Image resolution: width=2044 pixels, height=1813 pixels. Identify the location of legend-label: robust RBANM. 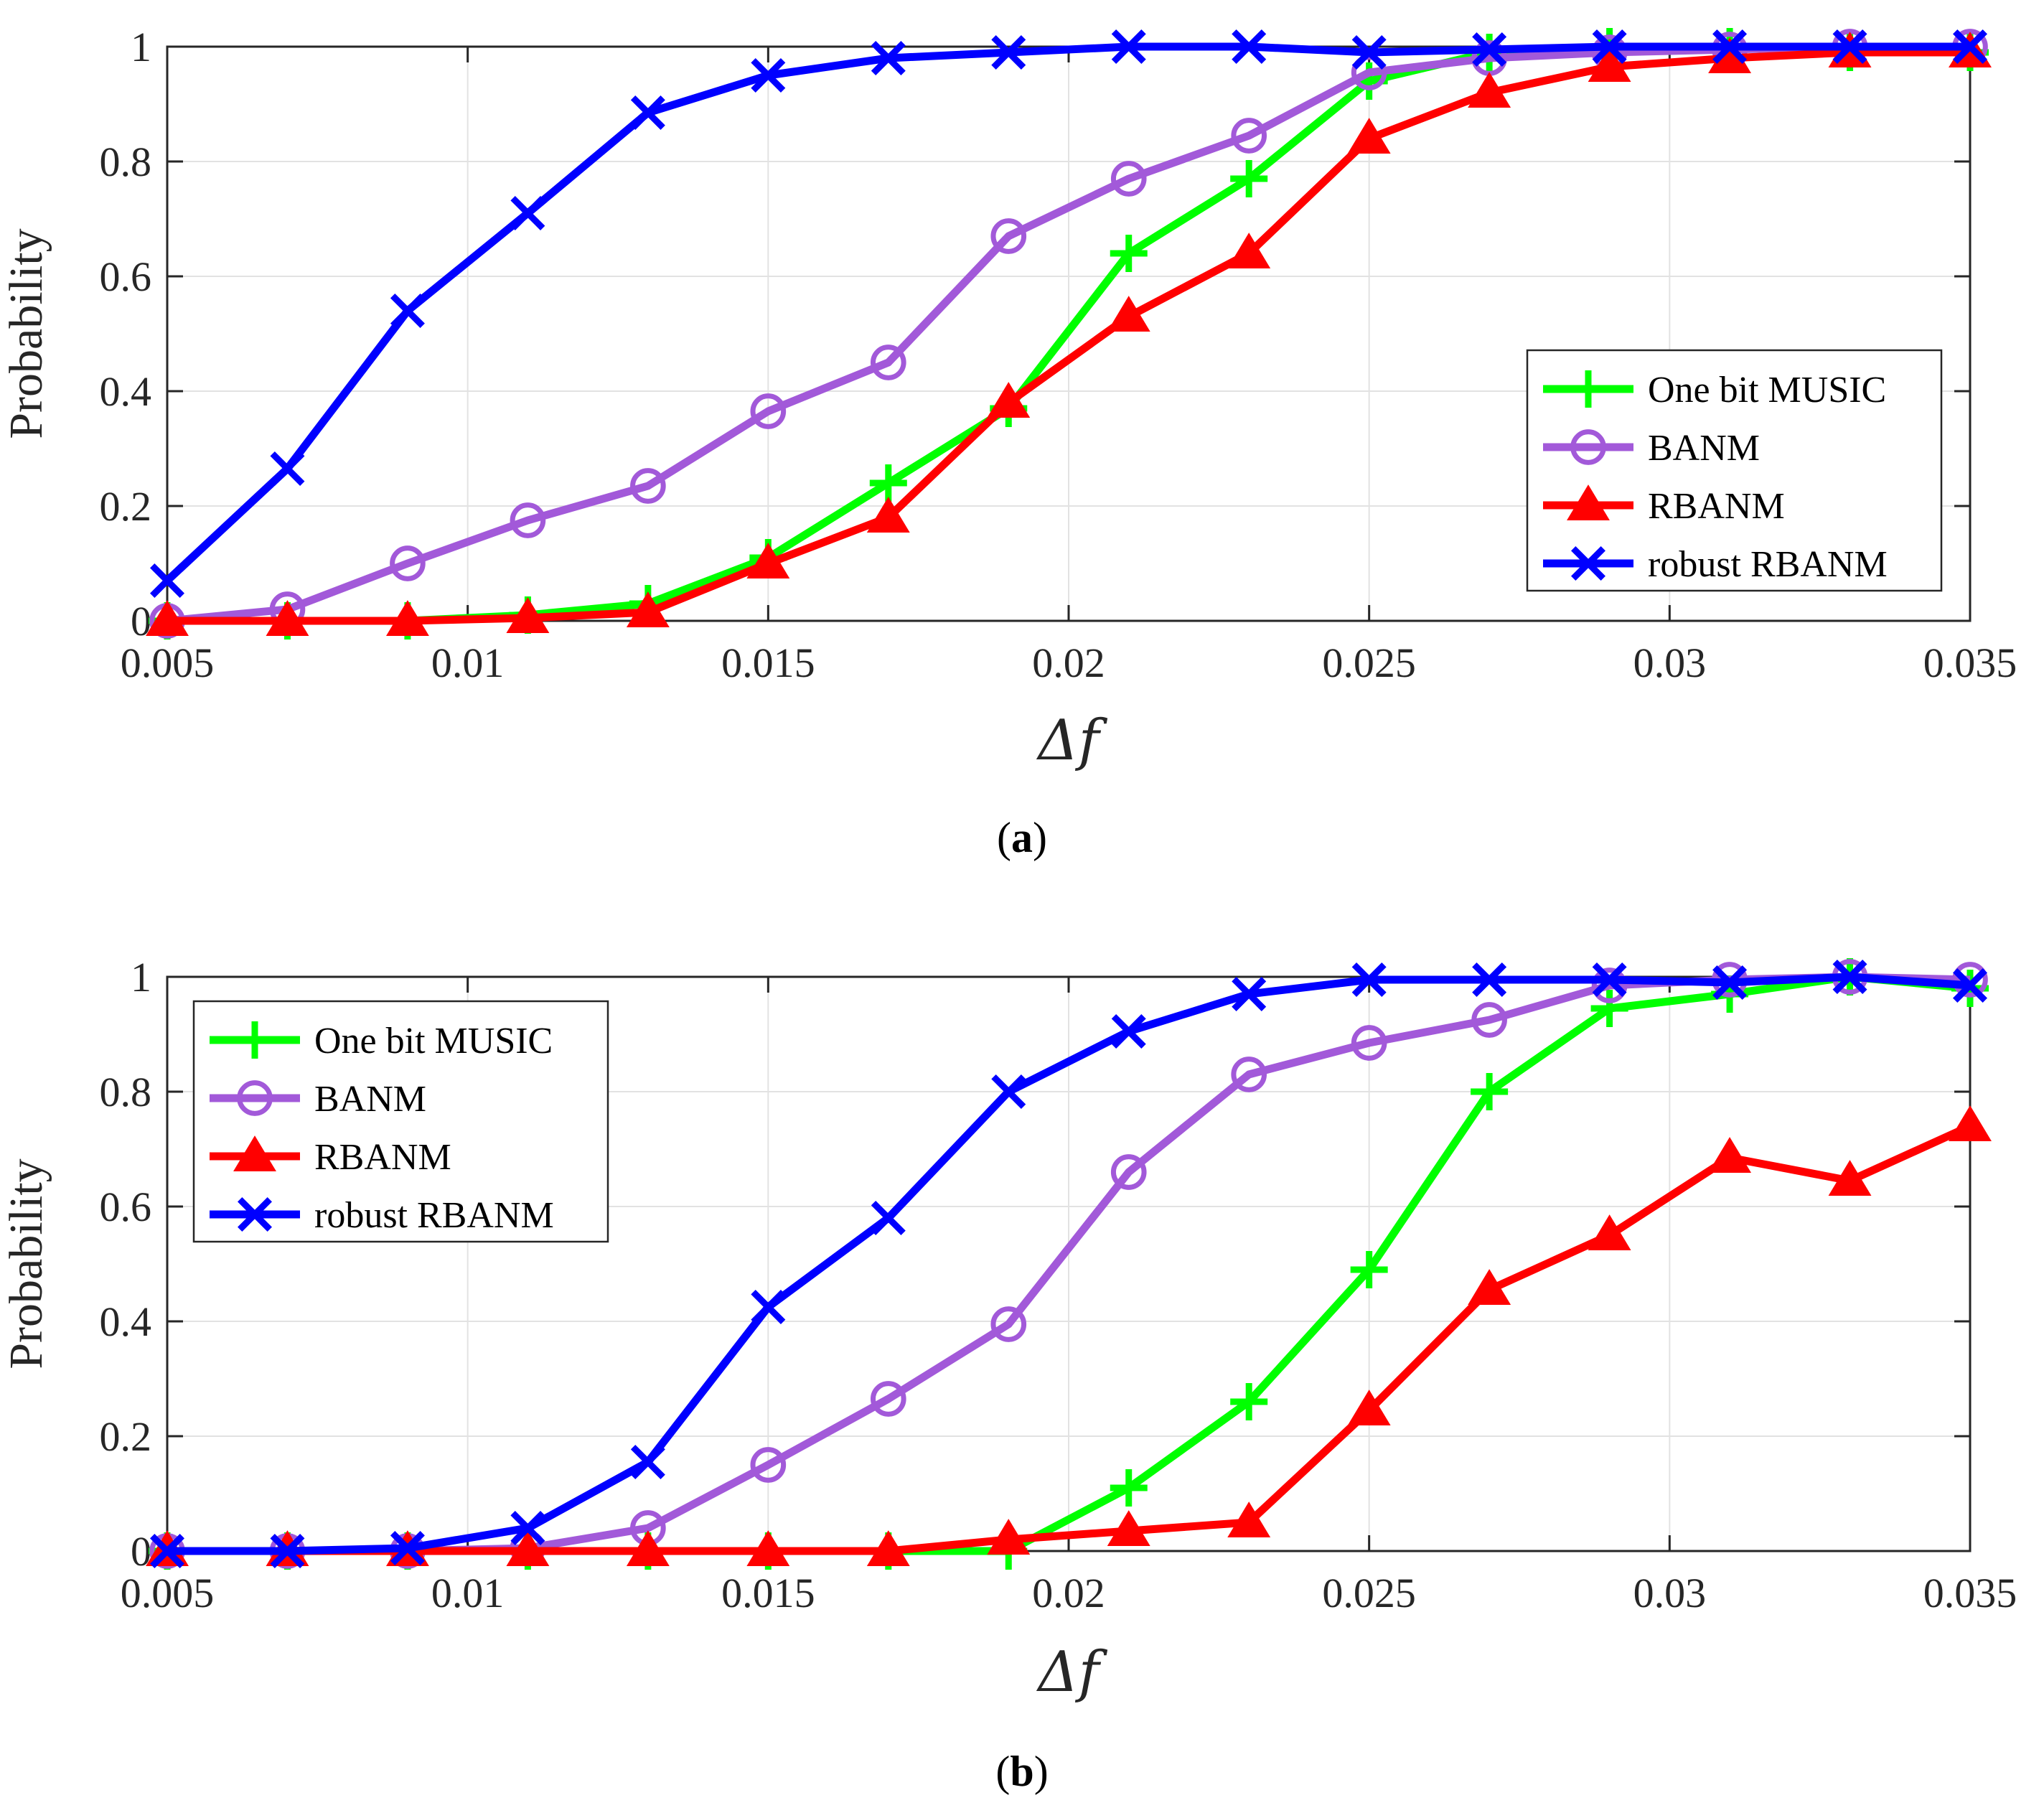
(434, 1216).